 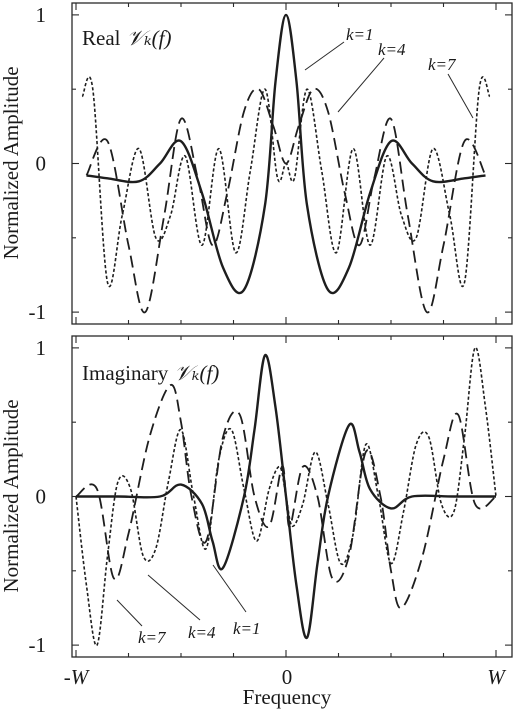 I want to click on ylabel-real: Normalized Amplitude, so click(x=11, y=162).